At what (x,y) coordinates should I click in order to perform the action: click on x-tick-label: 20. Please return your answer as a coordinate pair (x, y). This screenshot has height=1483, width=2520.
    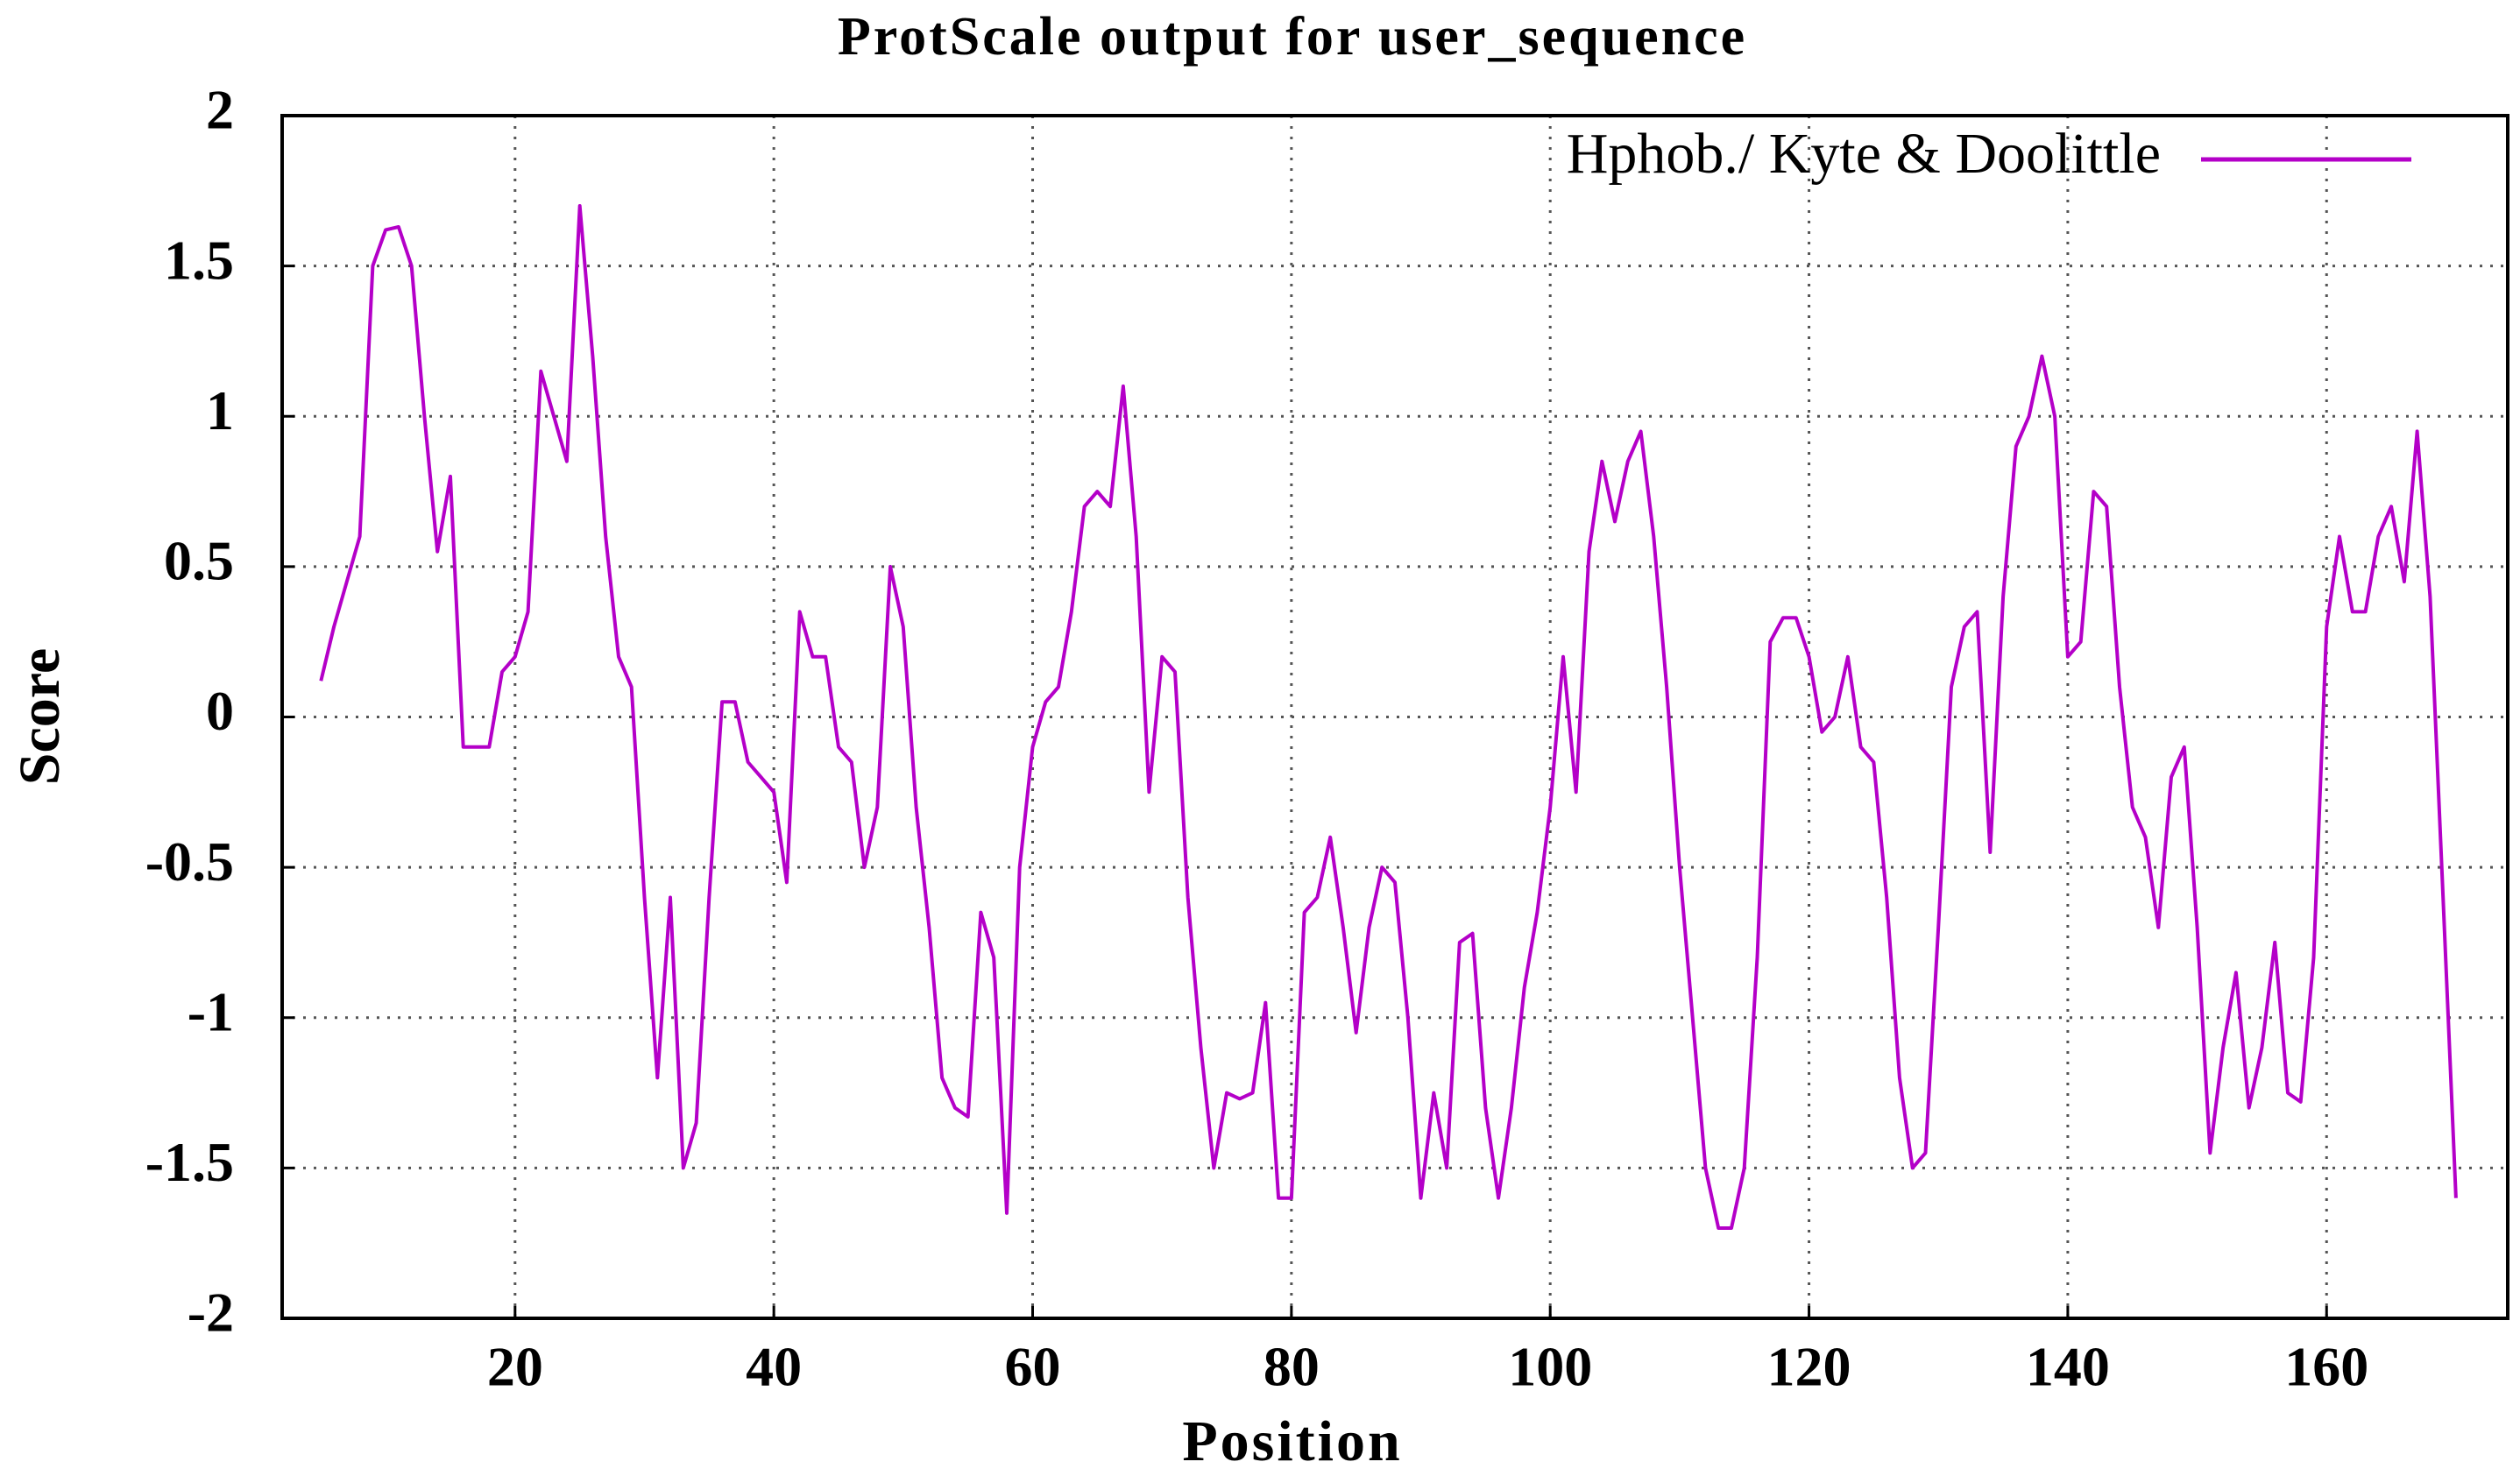
    Looking at the image, I should click on (515, 1367).